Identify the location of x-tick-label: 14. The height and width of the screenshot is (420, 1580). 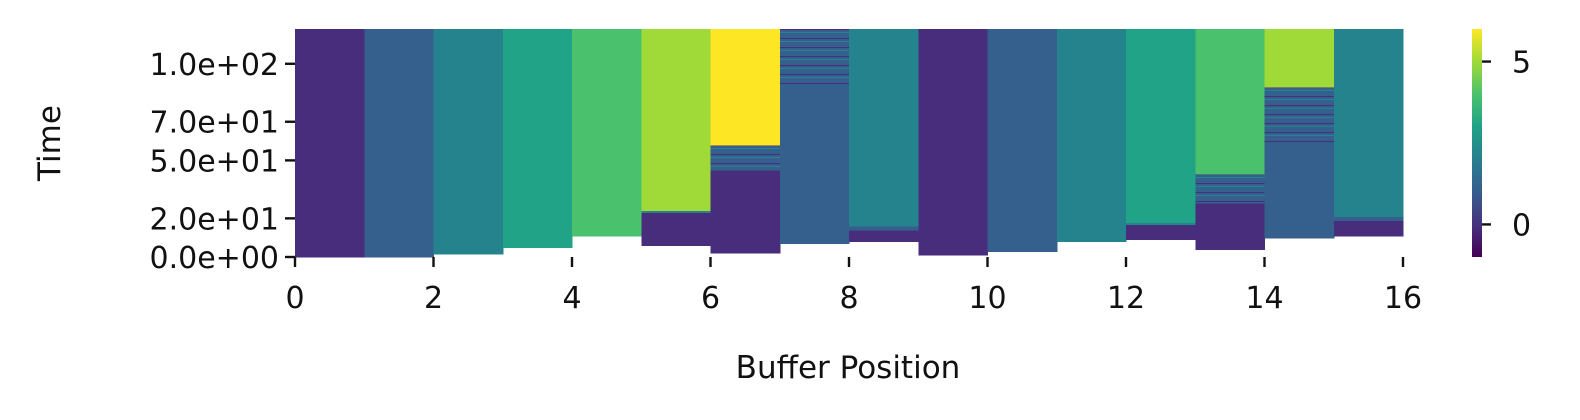
(1264, 298).